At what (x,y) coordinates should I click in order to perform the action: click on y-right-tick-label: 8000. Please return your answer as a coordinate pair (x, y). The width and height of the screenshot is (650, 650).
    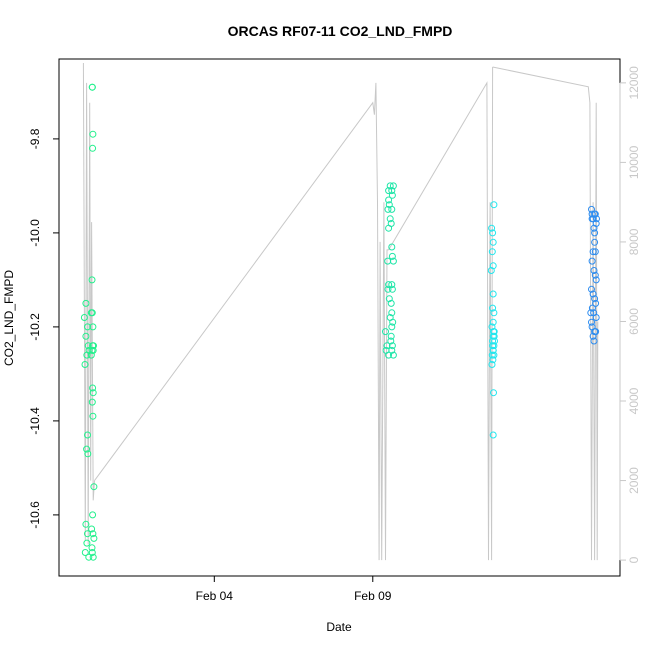
    Looking at the image, I should click on (634, 241).